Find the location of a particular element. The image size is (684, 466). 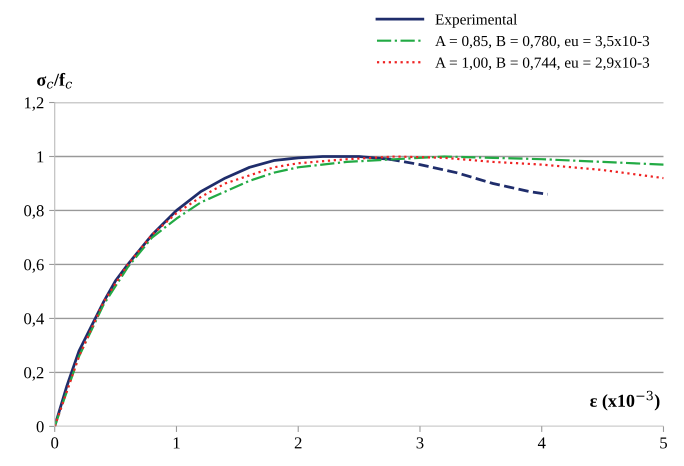

x-axis-title: ε (x10$^{−3}$) is located at coordinates (625, 400).